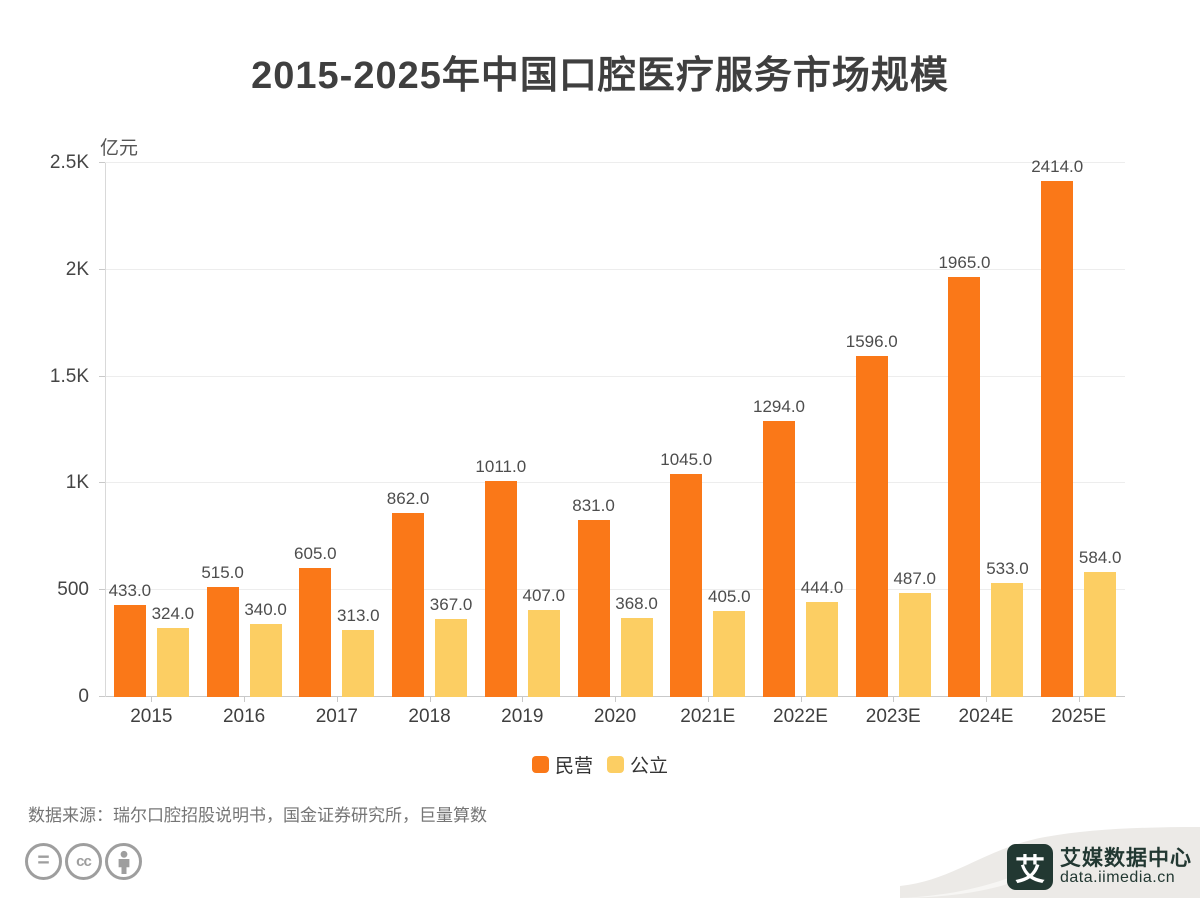  What do you see at coordinates (636, 645) in the screenshot?
I see `bar-公立-2020: 368.0` at bounding box center [636, 645].